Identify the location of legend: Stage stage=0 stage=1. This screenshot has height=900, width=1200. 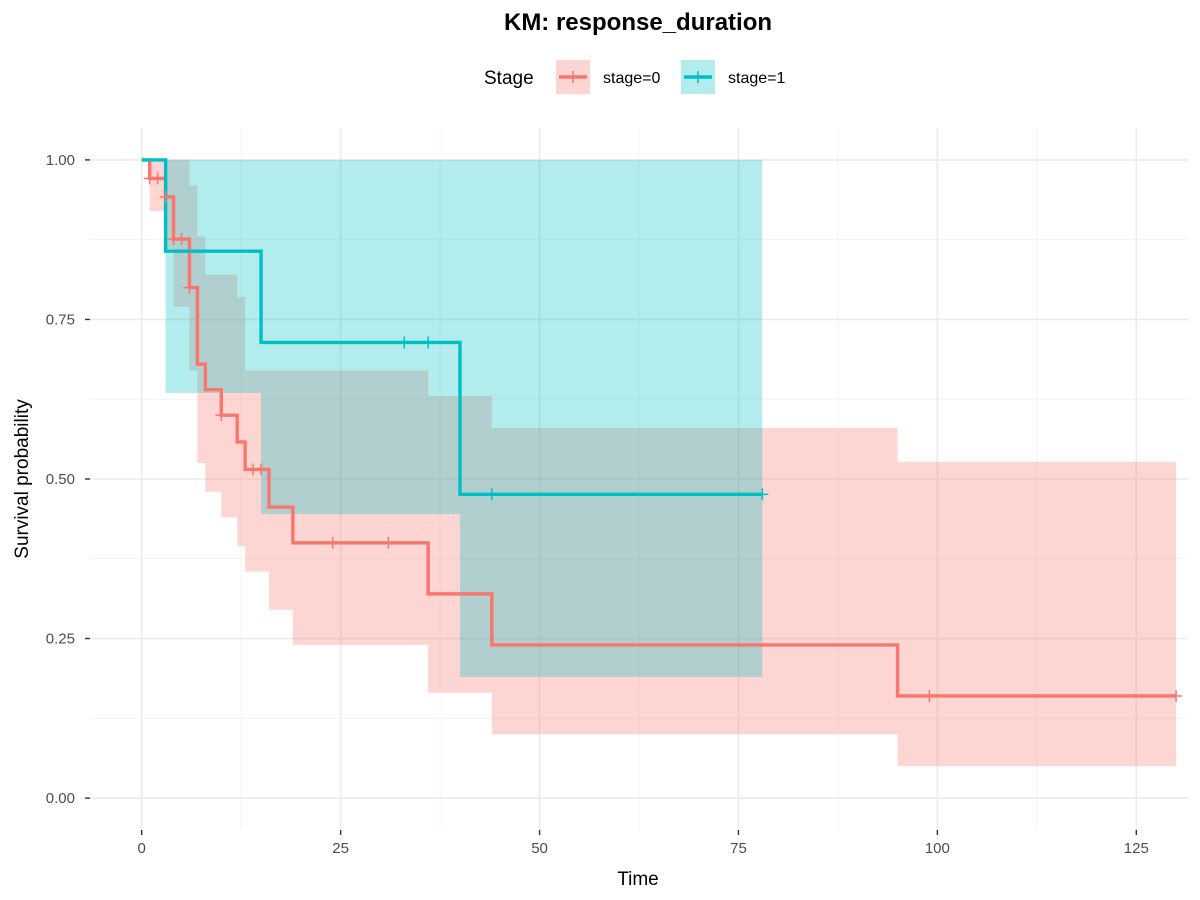
(634, 77).